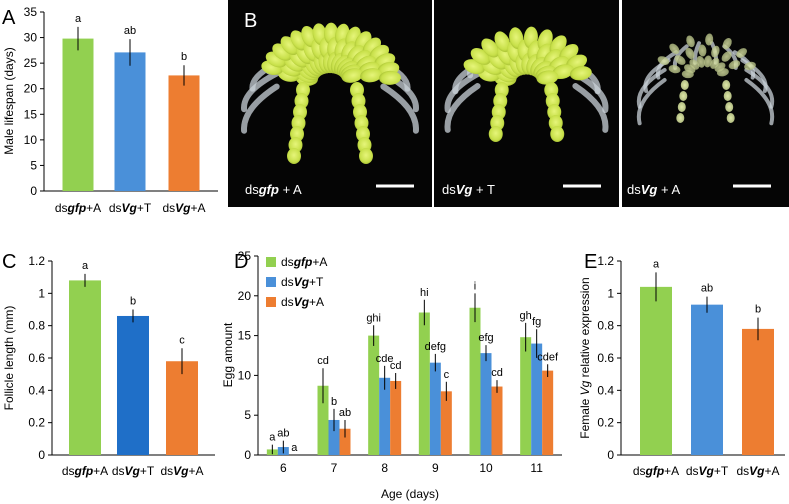 The width and height of the screenshot is (789, 504). What do you see at coordinates (245, 256) in the screenshot?
I see `panel-d-y-tick-label: 25` at bounding box center [245, 256].